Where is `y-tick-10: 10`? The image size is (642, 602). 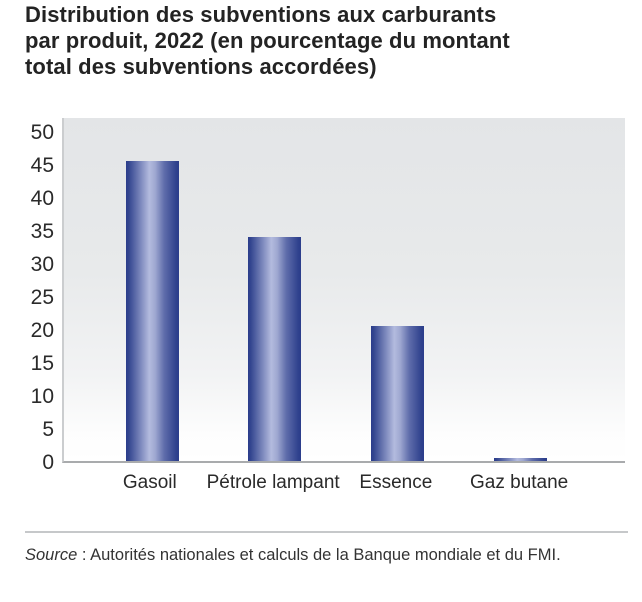
y-tick-10: 10 is located at coordinates (42, 396).